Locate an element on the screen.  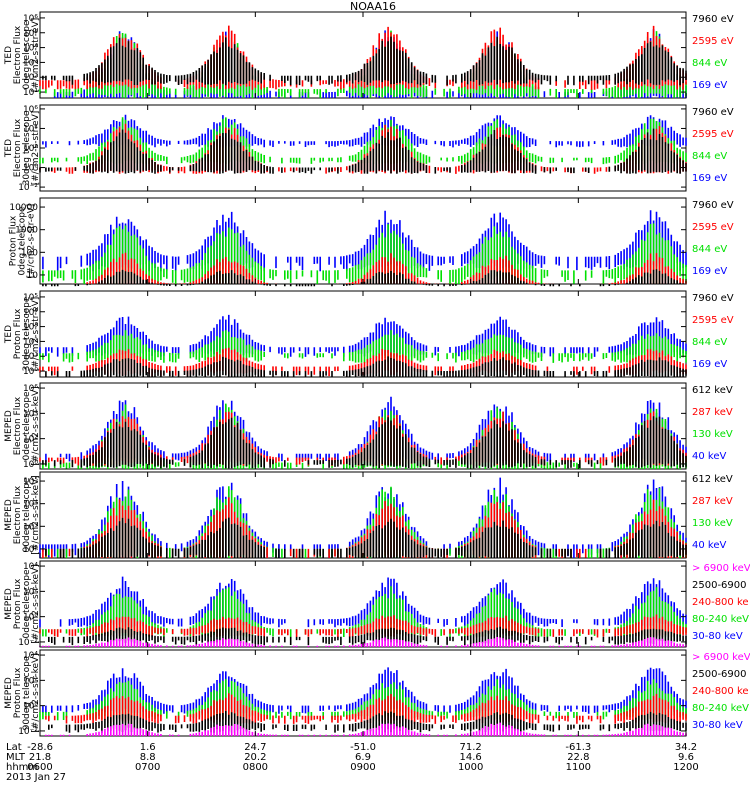
footer-label-mlt: MLT is located at coordinates (16, 757).